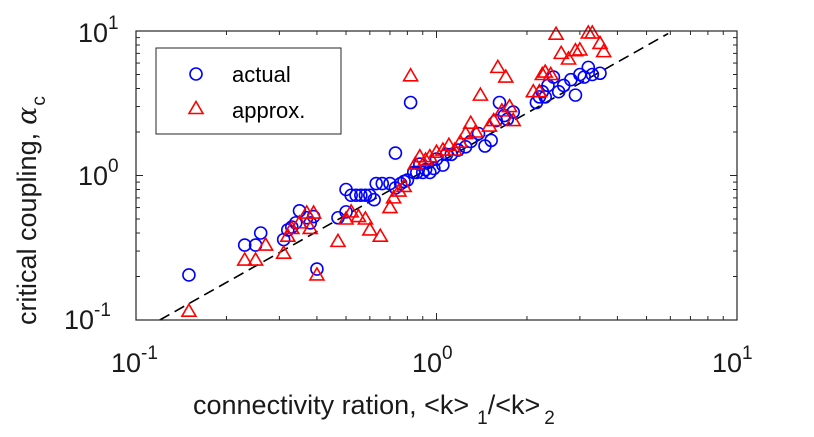  What do you see at coordinates (196, 74) in the screenshot?
I see `legend-marker-actual` at bounding box center [196, 74].